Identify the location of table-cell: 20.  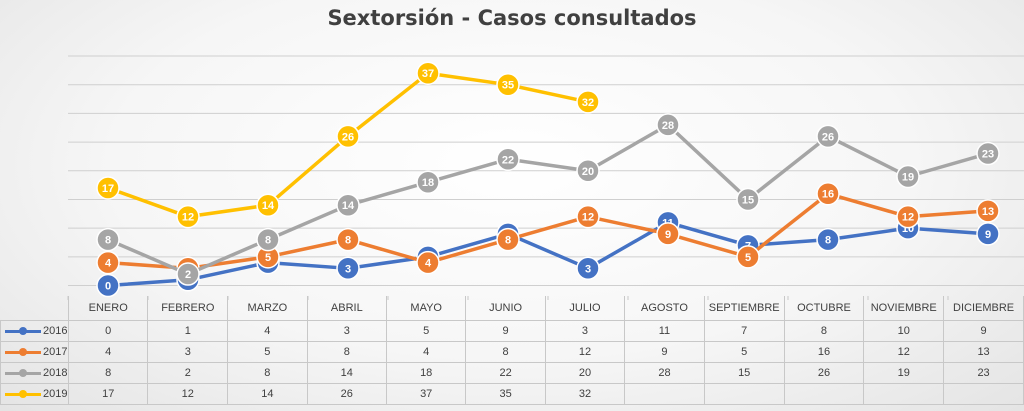
(585, 373).